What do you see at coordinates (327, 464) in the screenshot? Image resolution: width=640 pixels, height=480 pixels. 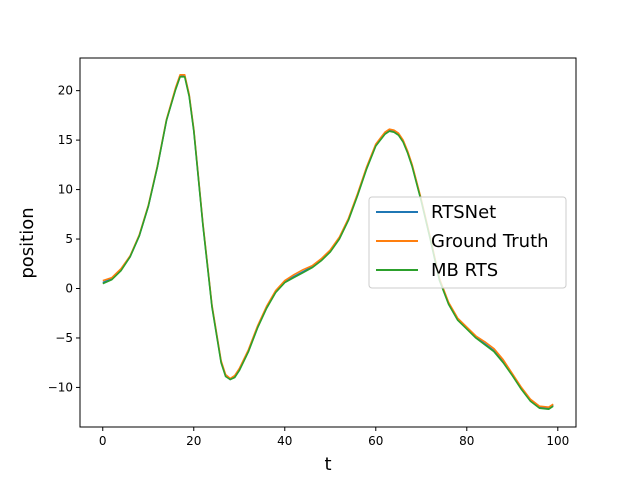 I see `x-axis-label: t` at bounding box center [327, 464].